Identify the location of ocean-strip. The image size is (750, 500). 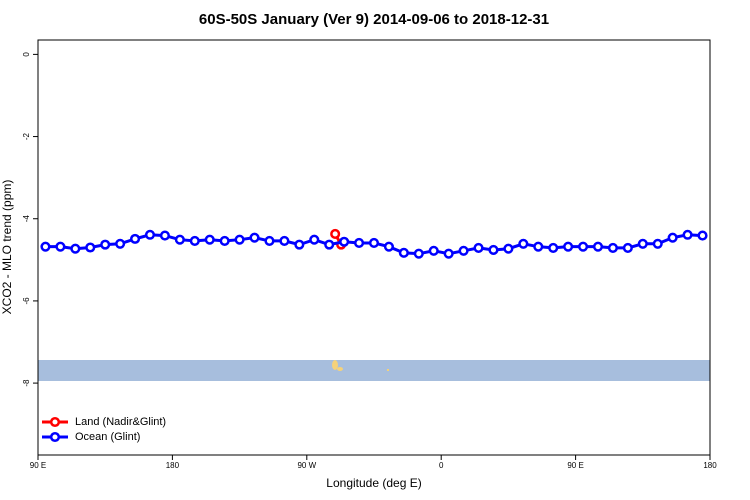
(374, 370).